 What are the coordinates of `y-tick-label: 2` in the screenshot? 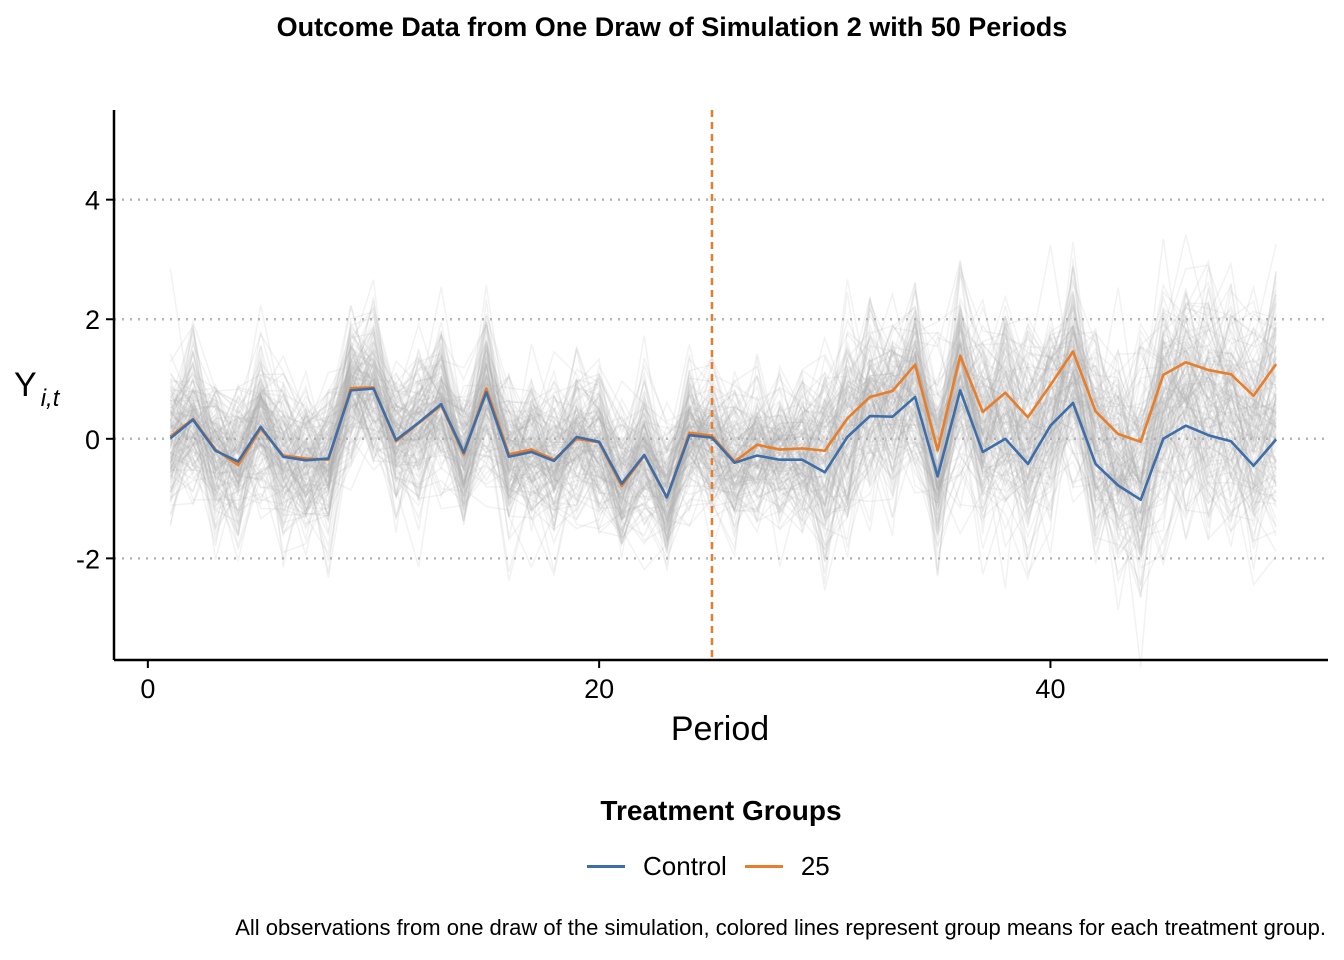 It's located at (92, 320).